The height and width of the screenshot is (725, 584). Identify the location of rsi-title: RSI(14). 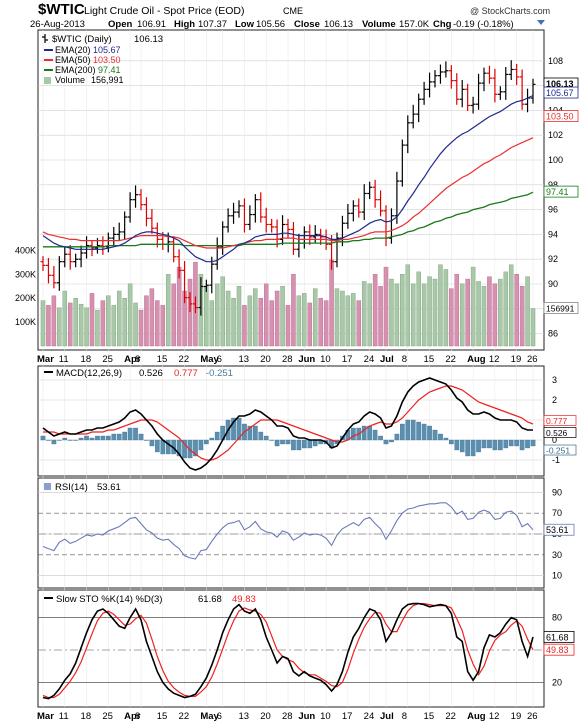
(71, 487).